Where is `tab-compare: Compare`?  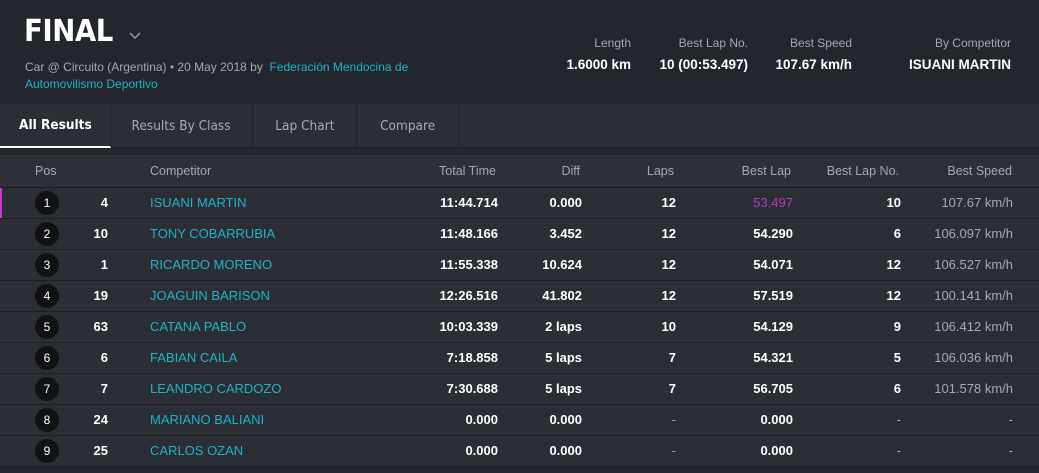
tab-compare: Compare is located at coordinates (408, 126).